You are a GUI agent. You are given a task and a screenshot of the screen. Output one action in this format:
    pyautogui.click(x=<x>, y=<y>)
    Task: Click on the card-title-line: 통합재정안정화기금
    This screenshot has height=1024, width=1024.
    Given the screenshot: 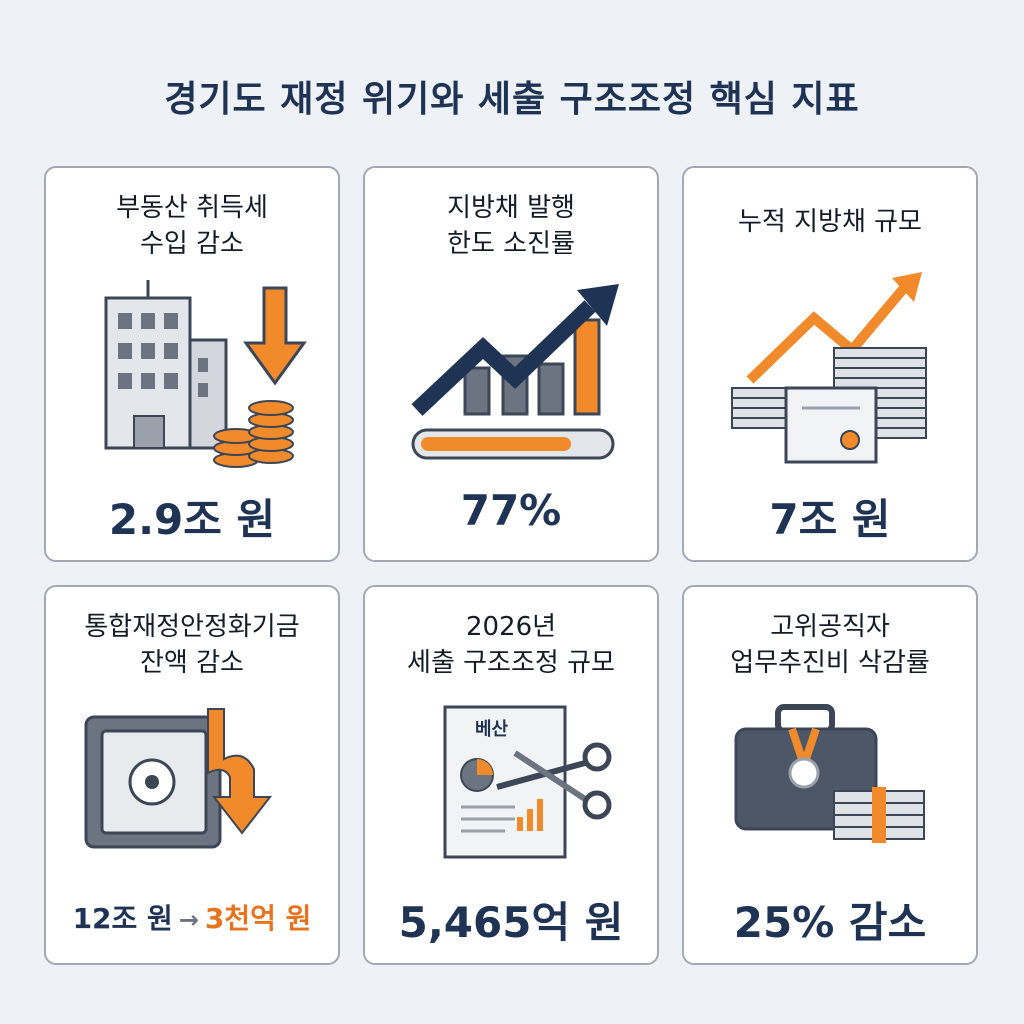 What is the action you would take?
    pyautogui.click(x=192, y=627)
    